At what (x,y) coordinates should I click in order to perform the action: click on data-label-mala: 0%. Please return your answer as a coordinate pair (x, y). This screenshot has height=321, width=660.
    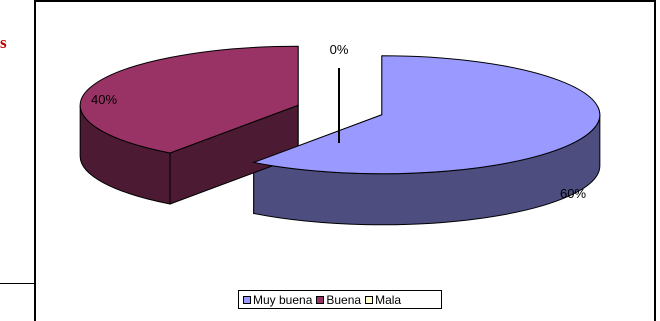
    Looking at the image, I should click on (339, 49).